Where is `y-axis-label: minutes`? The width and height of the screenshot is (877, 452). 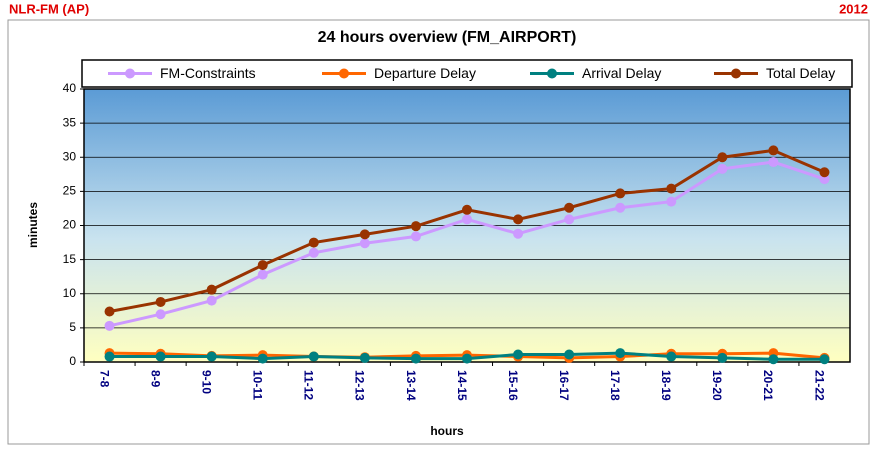 y-axis-label: minutes is located at coordinates (33, 225).